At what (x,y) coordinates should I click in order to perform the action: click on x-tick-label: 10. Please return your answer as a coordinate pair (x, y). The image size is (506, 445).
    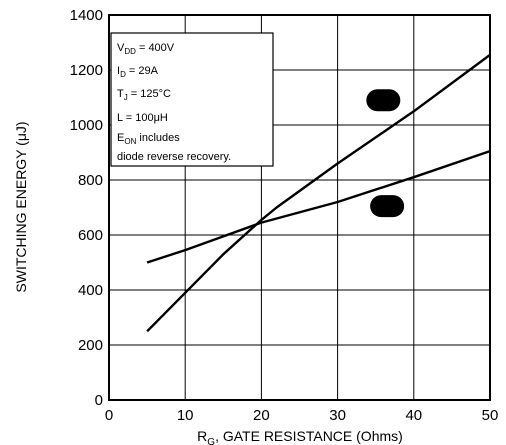
    Looking at the image, I should click on (185, 415).